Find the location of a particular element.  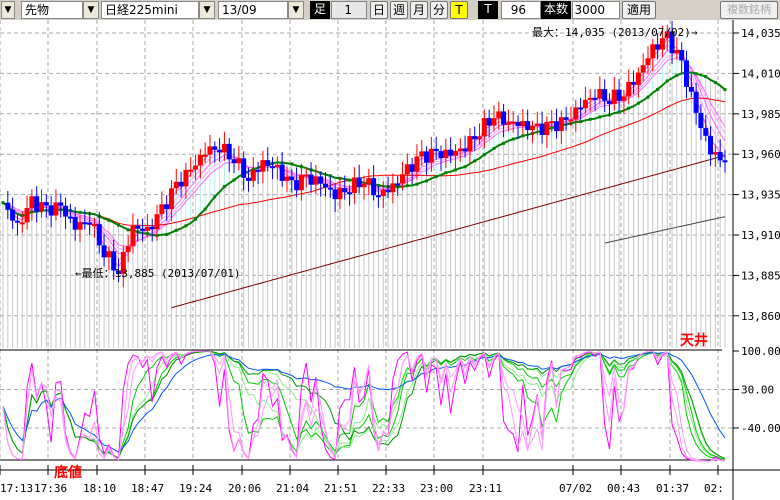

contract-dropdown-button: ▼ is located at coordinates (296, 10).